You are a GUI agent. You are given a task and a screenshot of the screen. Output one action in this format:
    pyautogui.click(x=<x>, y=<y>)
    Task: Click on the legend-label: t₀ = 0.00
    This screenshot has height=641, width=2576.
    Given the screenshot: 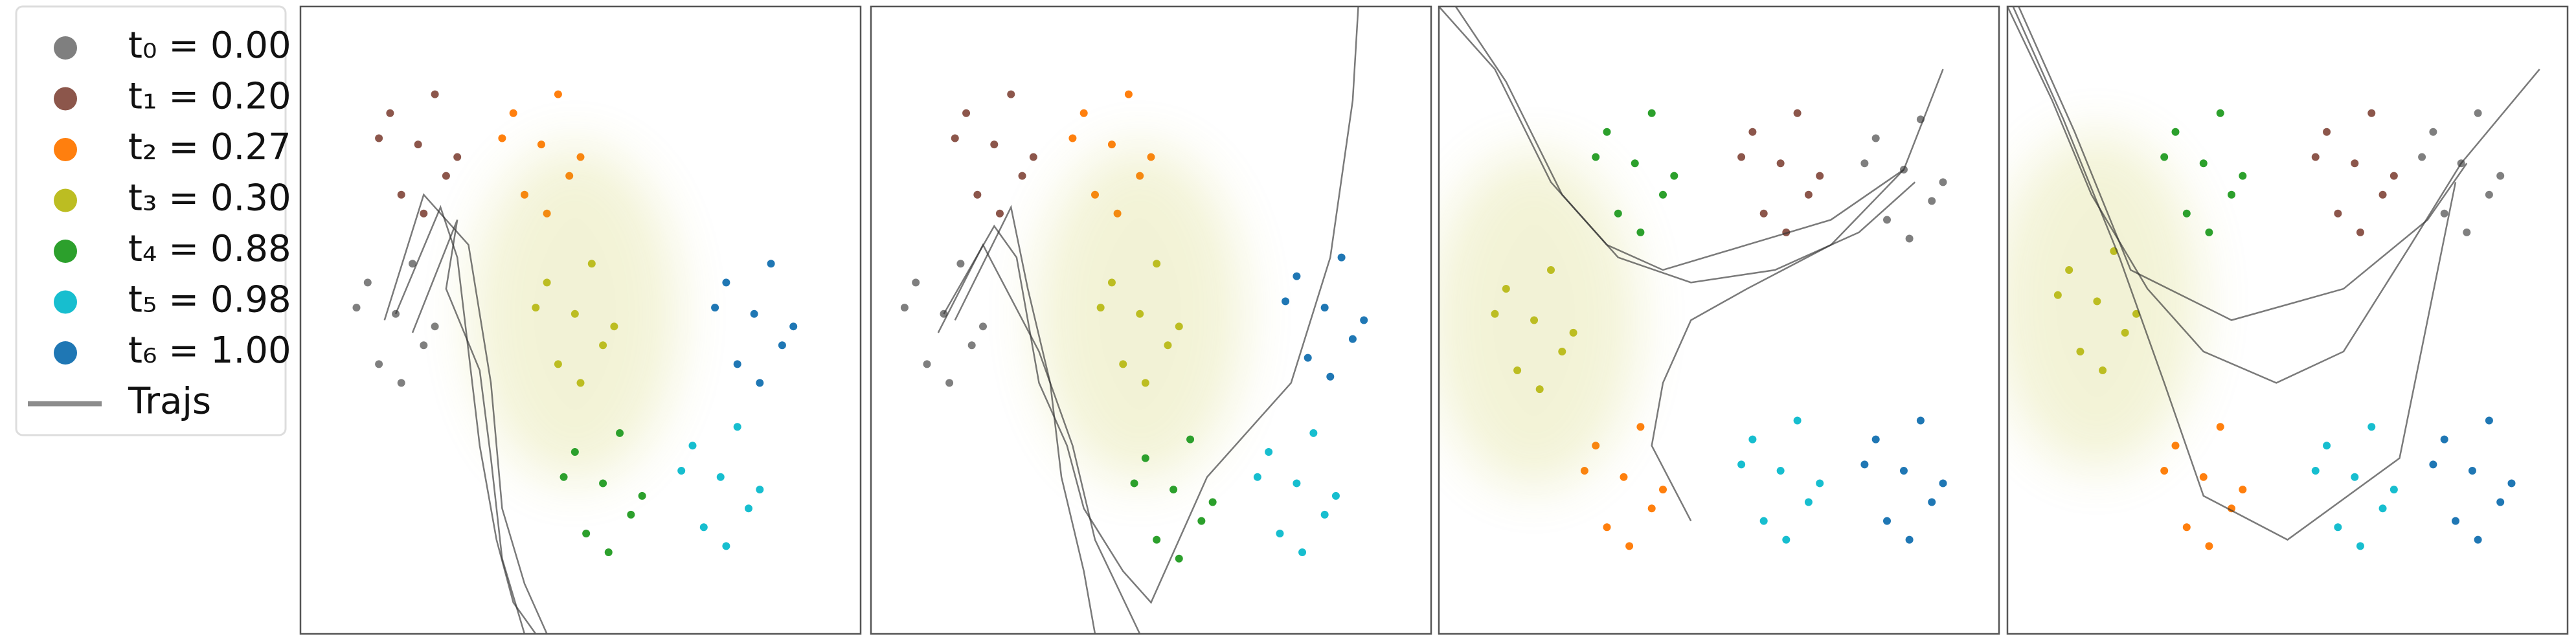 What is the action you would take?
    pyautogui.click(x=210, y=46)
    